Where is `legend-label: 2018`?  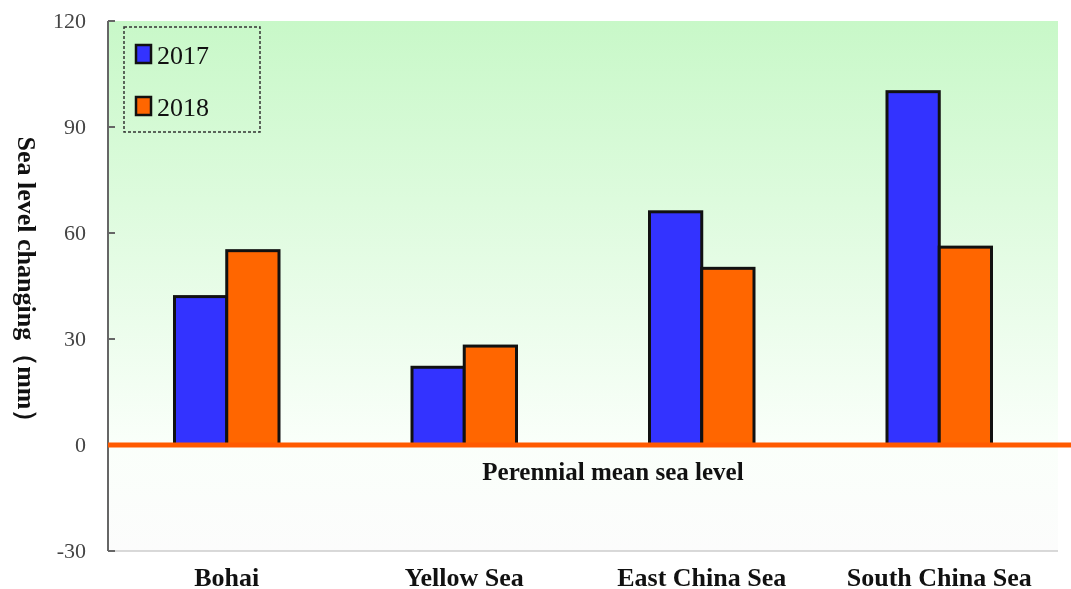
legend-label: 2018 is located at coordinates (183, 107).